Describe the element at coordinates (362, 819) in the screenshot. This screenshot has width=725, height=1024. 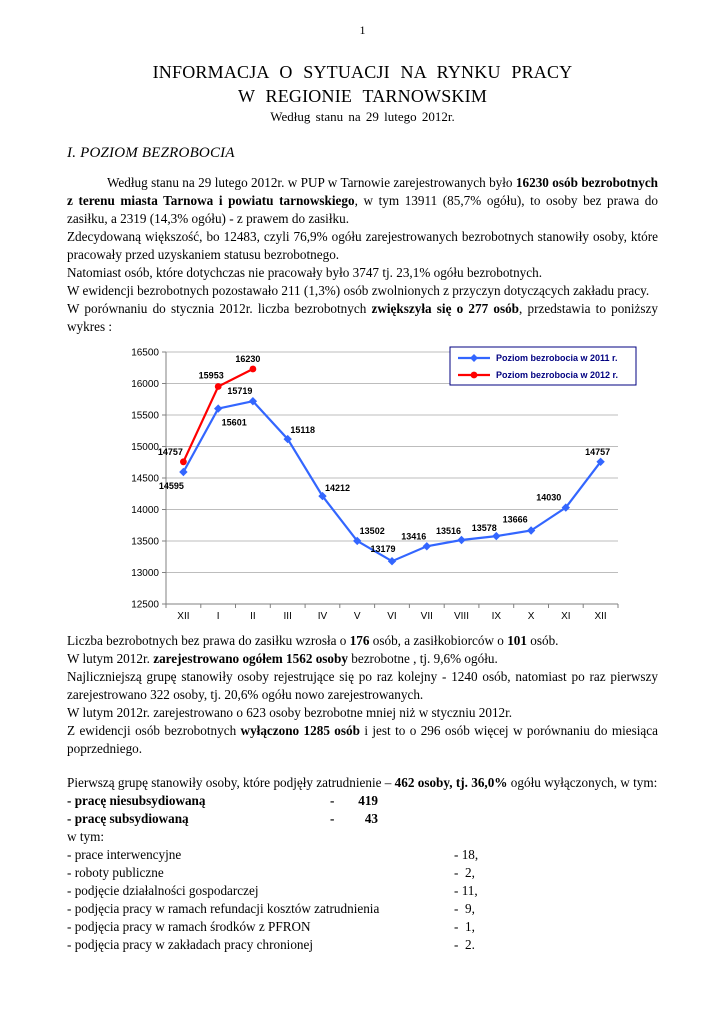
I see `subsidy-row: - pracę subsydiowaną - 43` at that location.